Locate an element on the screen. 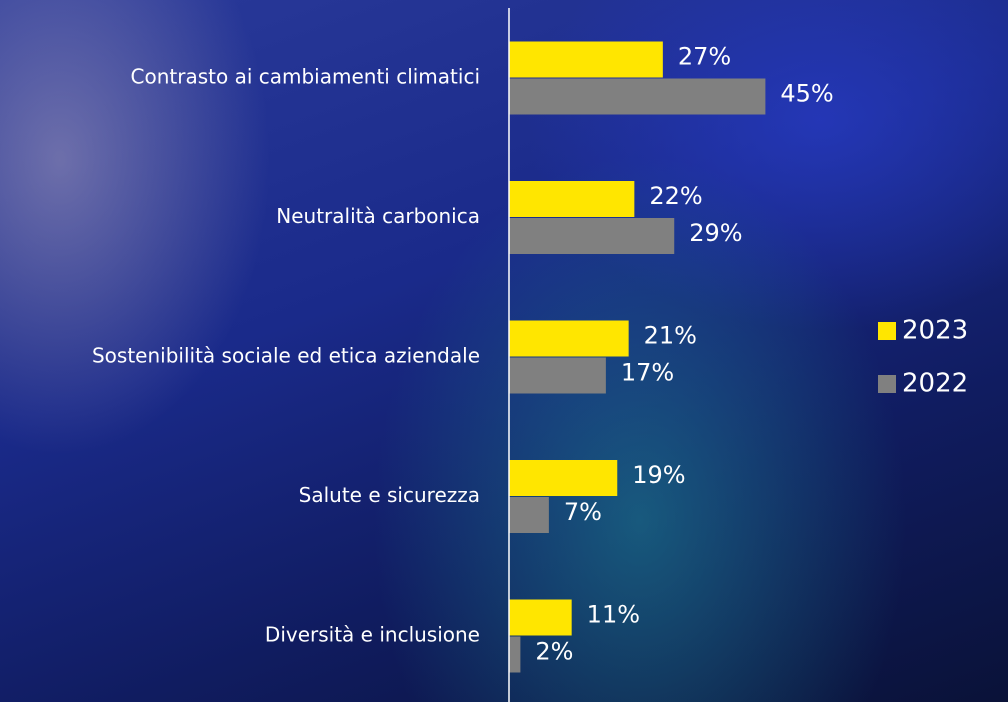  category-label: Salute e sicurezza is located at coordinates (389, 495).